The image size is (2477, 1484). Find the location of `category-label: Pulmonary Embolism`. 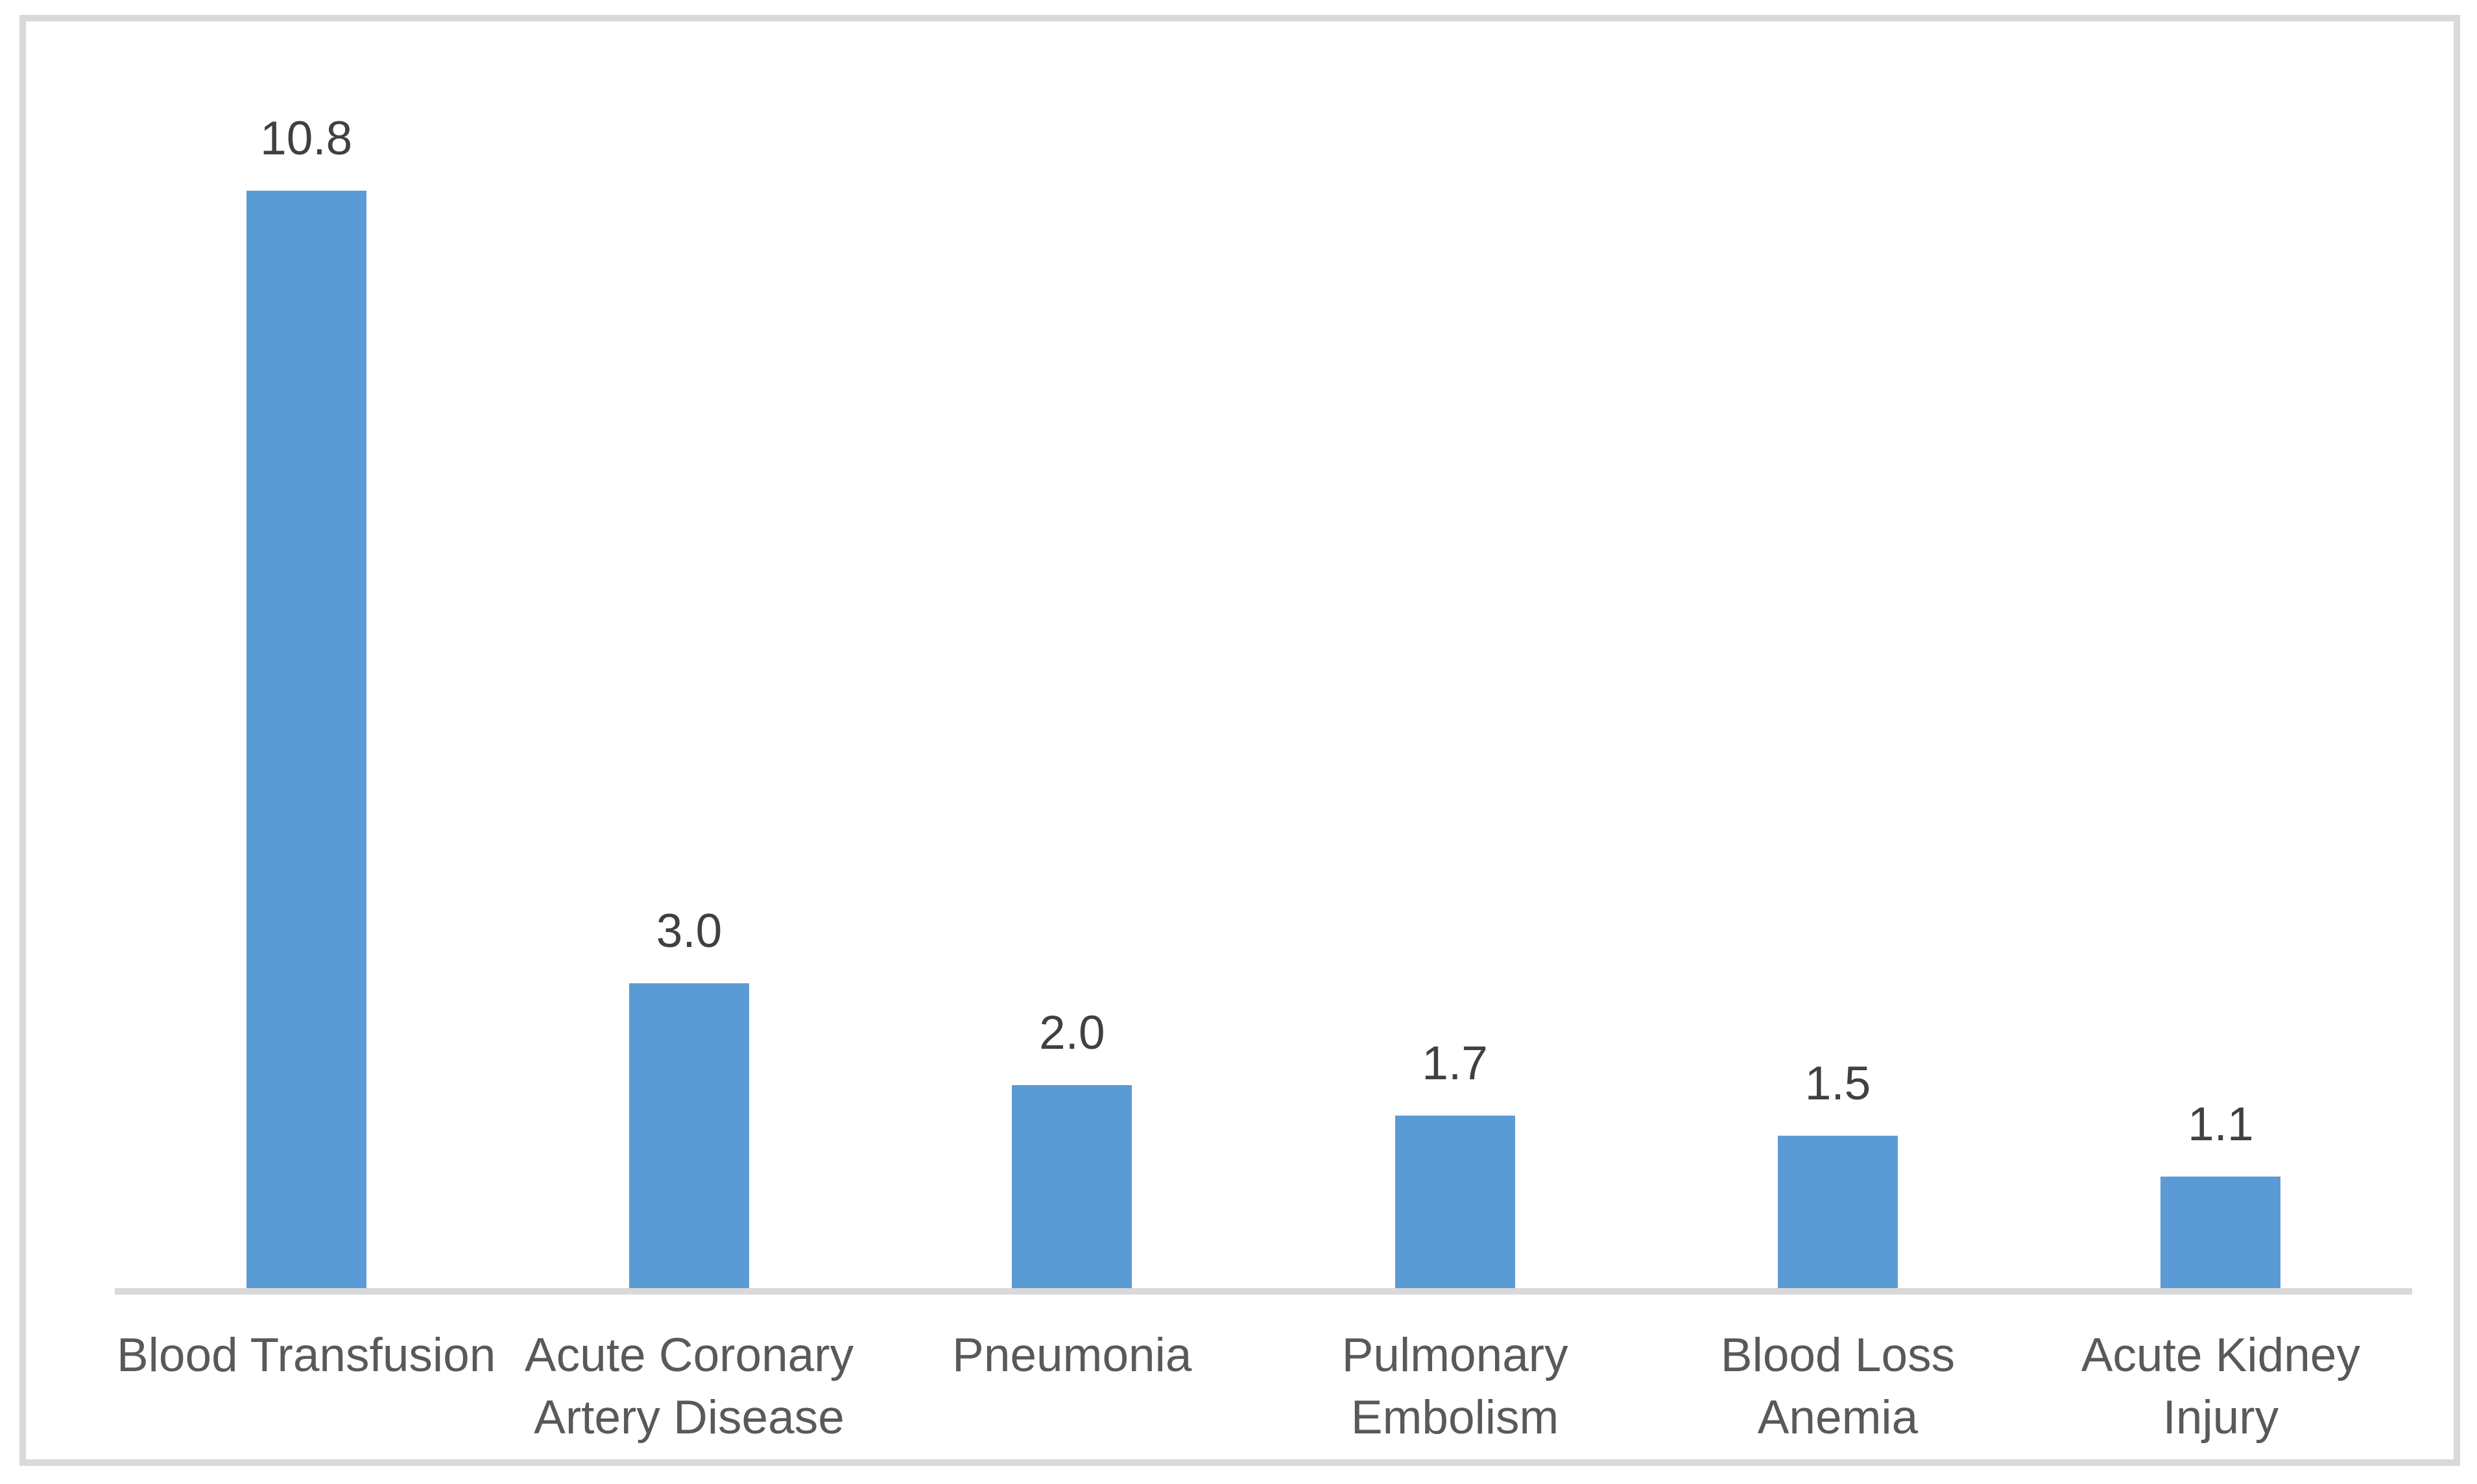

category-label: Pulmonary Embolism is located at coordinates (1455, 1386).